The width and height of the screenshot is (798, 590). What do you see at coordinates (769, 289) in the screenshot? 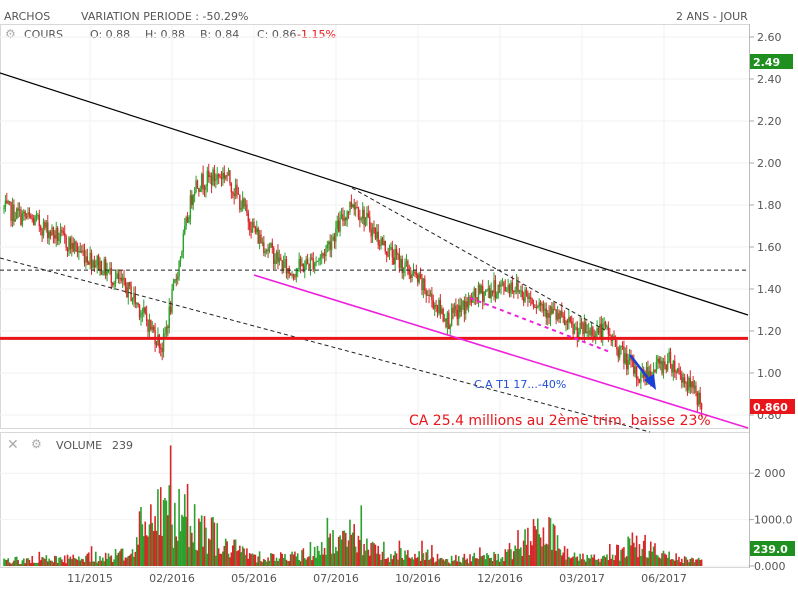
I see `price-tick-label: 1.40` at bounding box center [769, 289].